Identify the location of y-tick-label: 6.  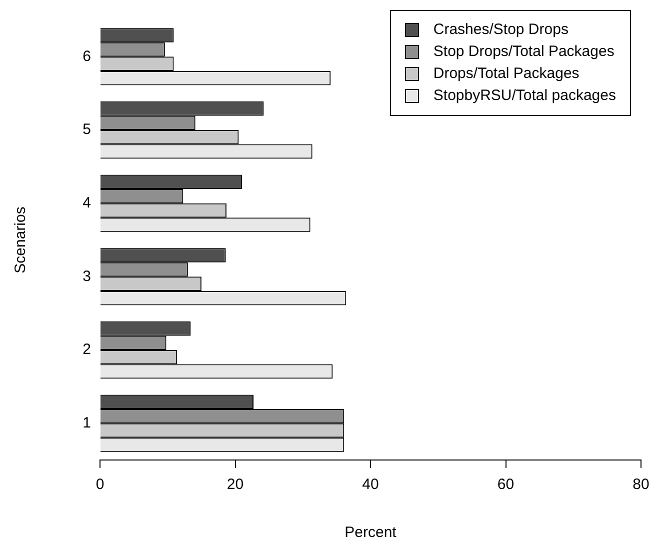
(86, 56).